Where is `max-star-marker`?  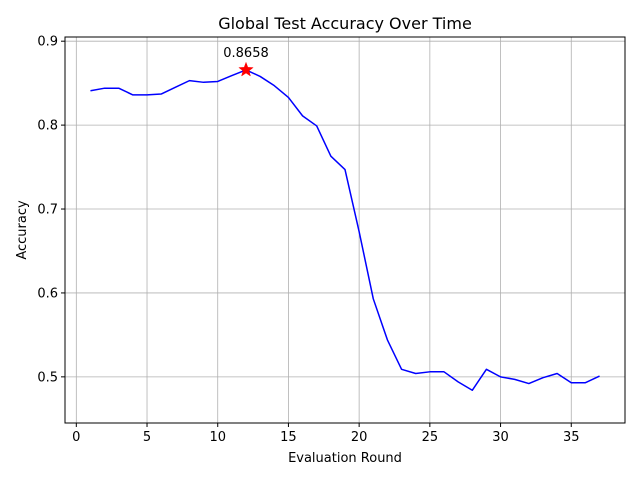 max-star-marker is located at coordinates (246, 69).